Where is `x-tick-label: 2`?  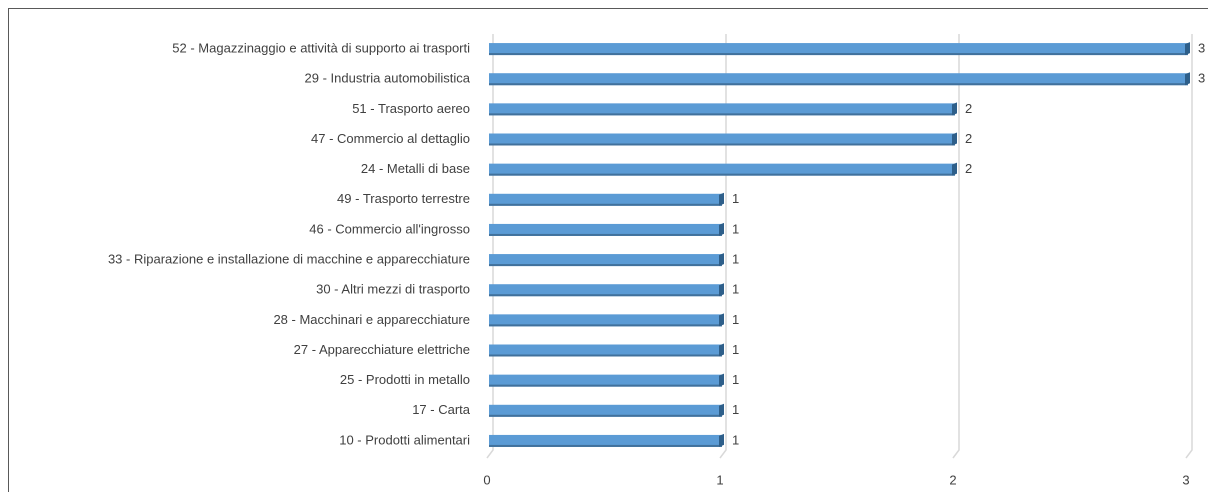
x-tick-label: 2 is located at coordinates (952, 479).